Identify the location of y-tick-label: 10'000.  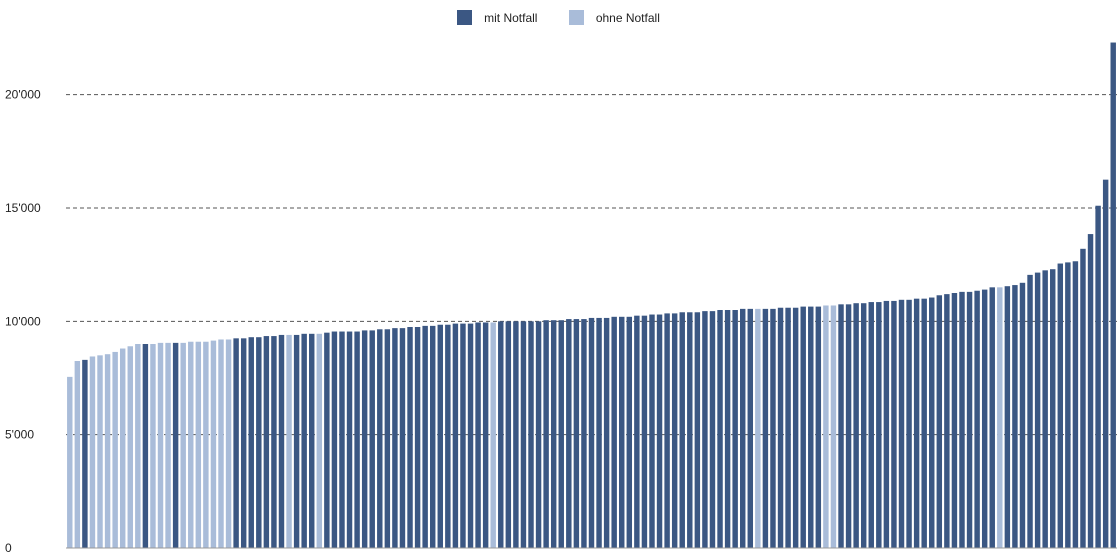
(23, 321).